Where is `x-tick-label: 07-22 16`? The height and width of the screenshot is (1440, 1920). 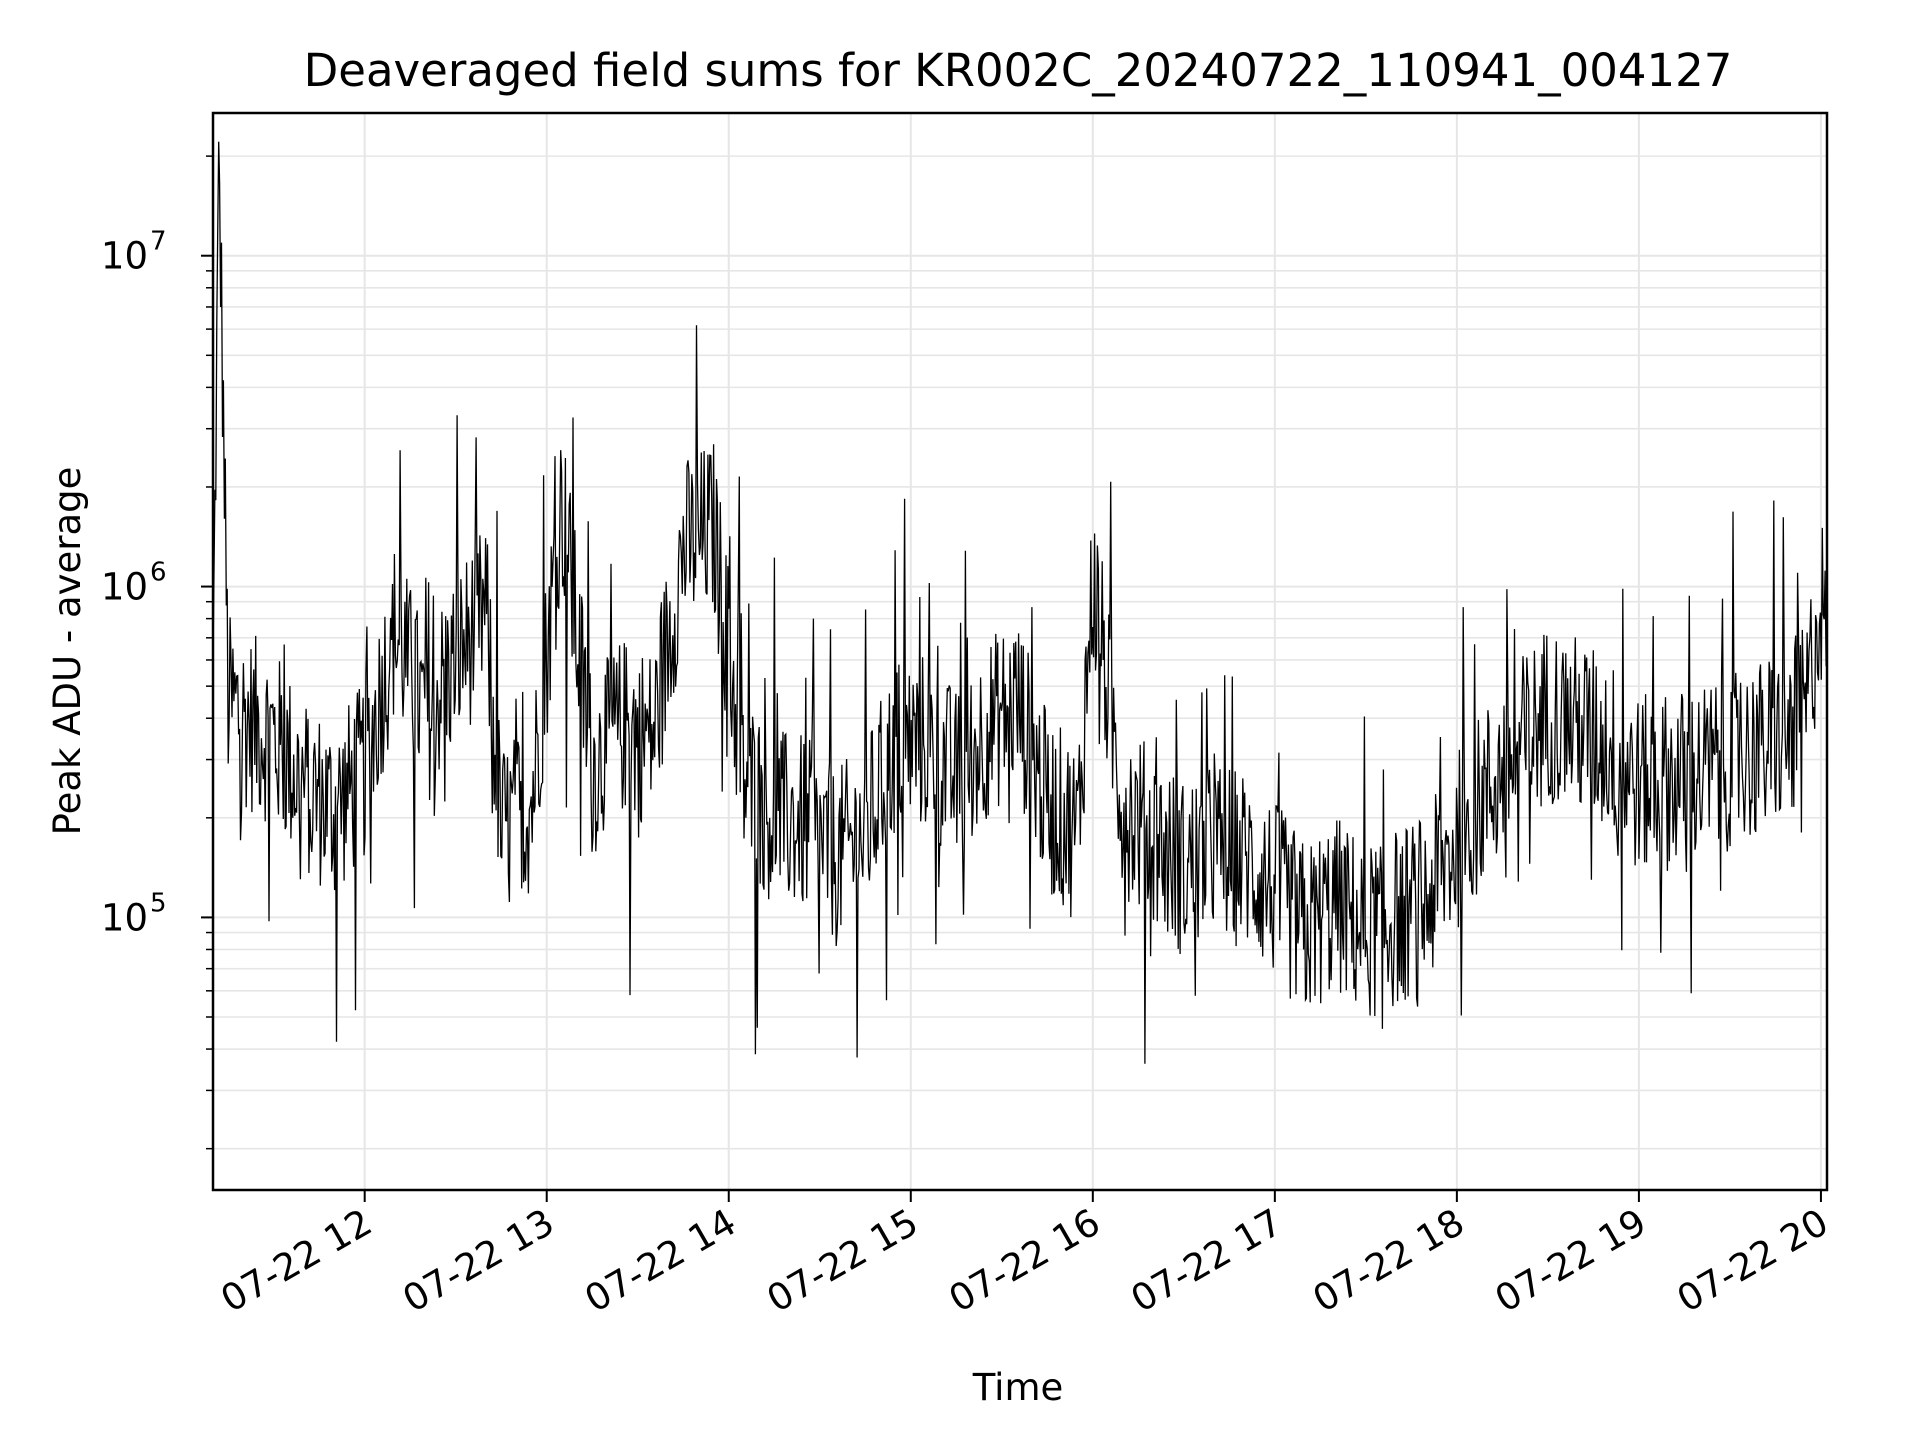
x-tick-label: 07-22 16 is located at coordinates (1025, 1261).